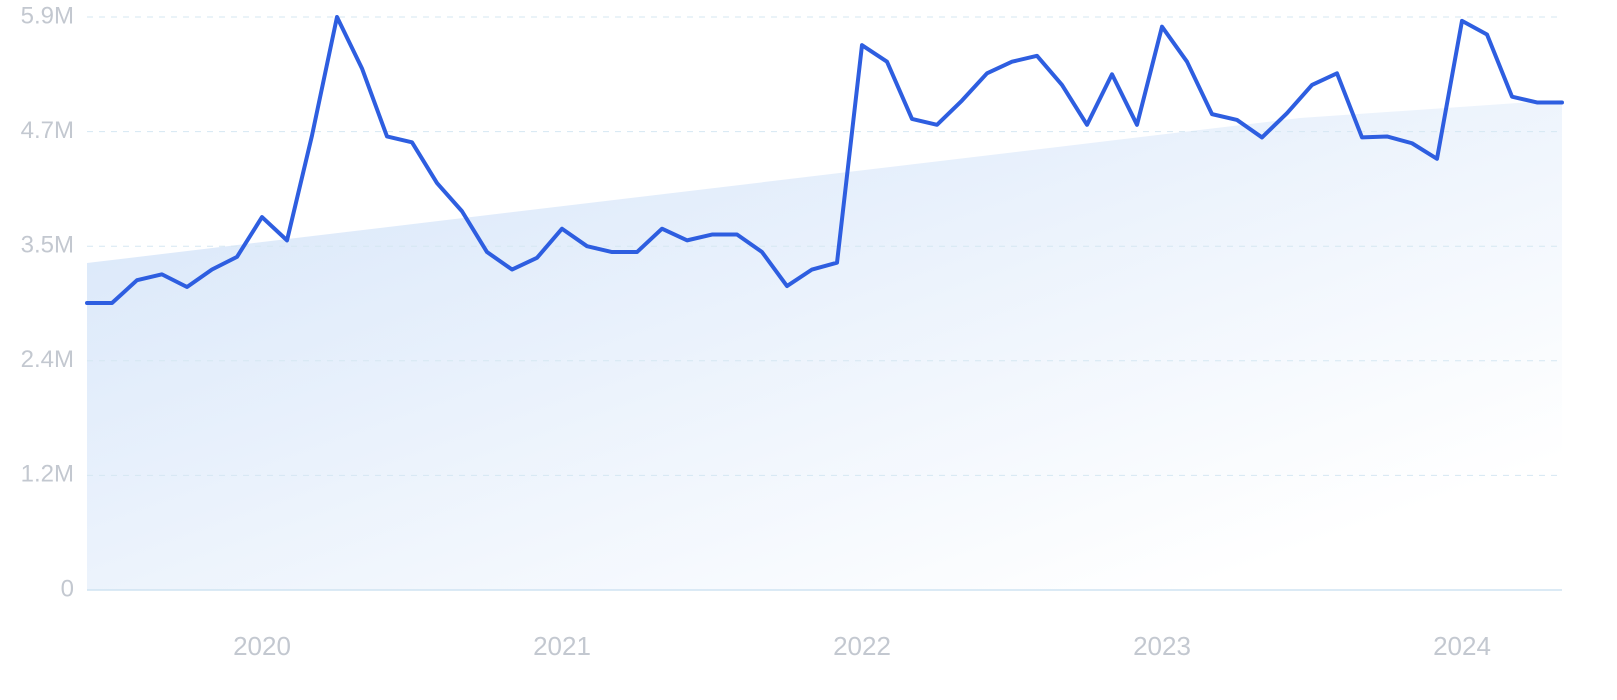  What do you see at coordinates (47, 130) in the screenshot?
I see `y-tick-label: 4.7M` at bounding box center [47, 130].